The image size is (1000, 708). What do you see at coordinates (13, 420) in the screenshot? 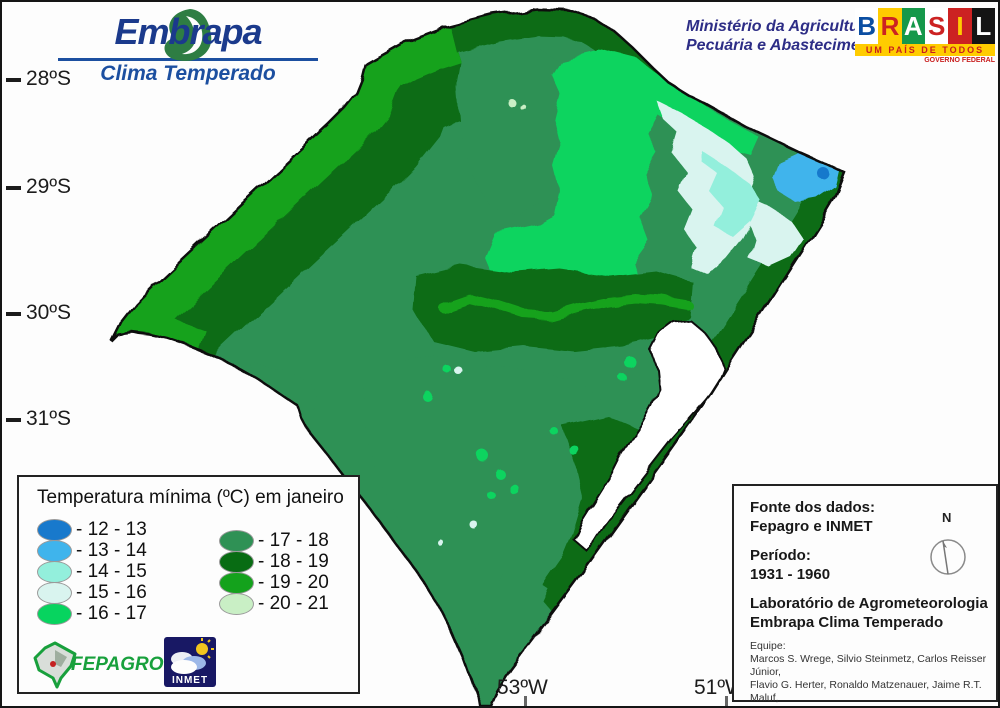
I see `lat-tick-31s` at bounding box center [13, 420].